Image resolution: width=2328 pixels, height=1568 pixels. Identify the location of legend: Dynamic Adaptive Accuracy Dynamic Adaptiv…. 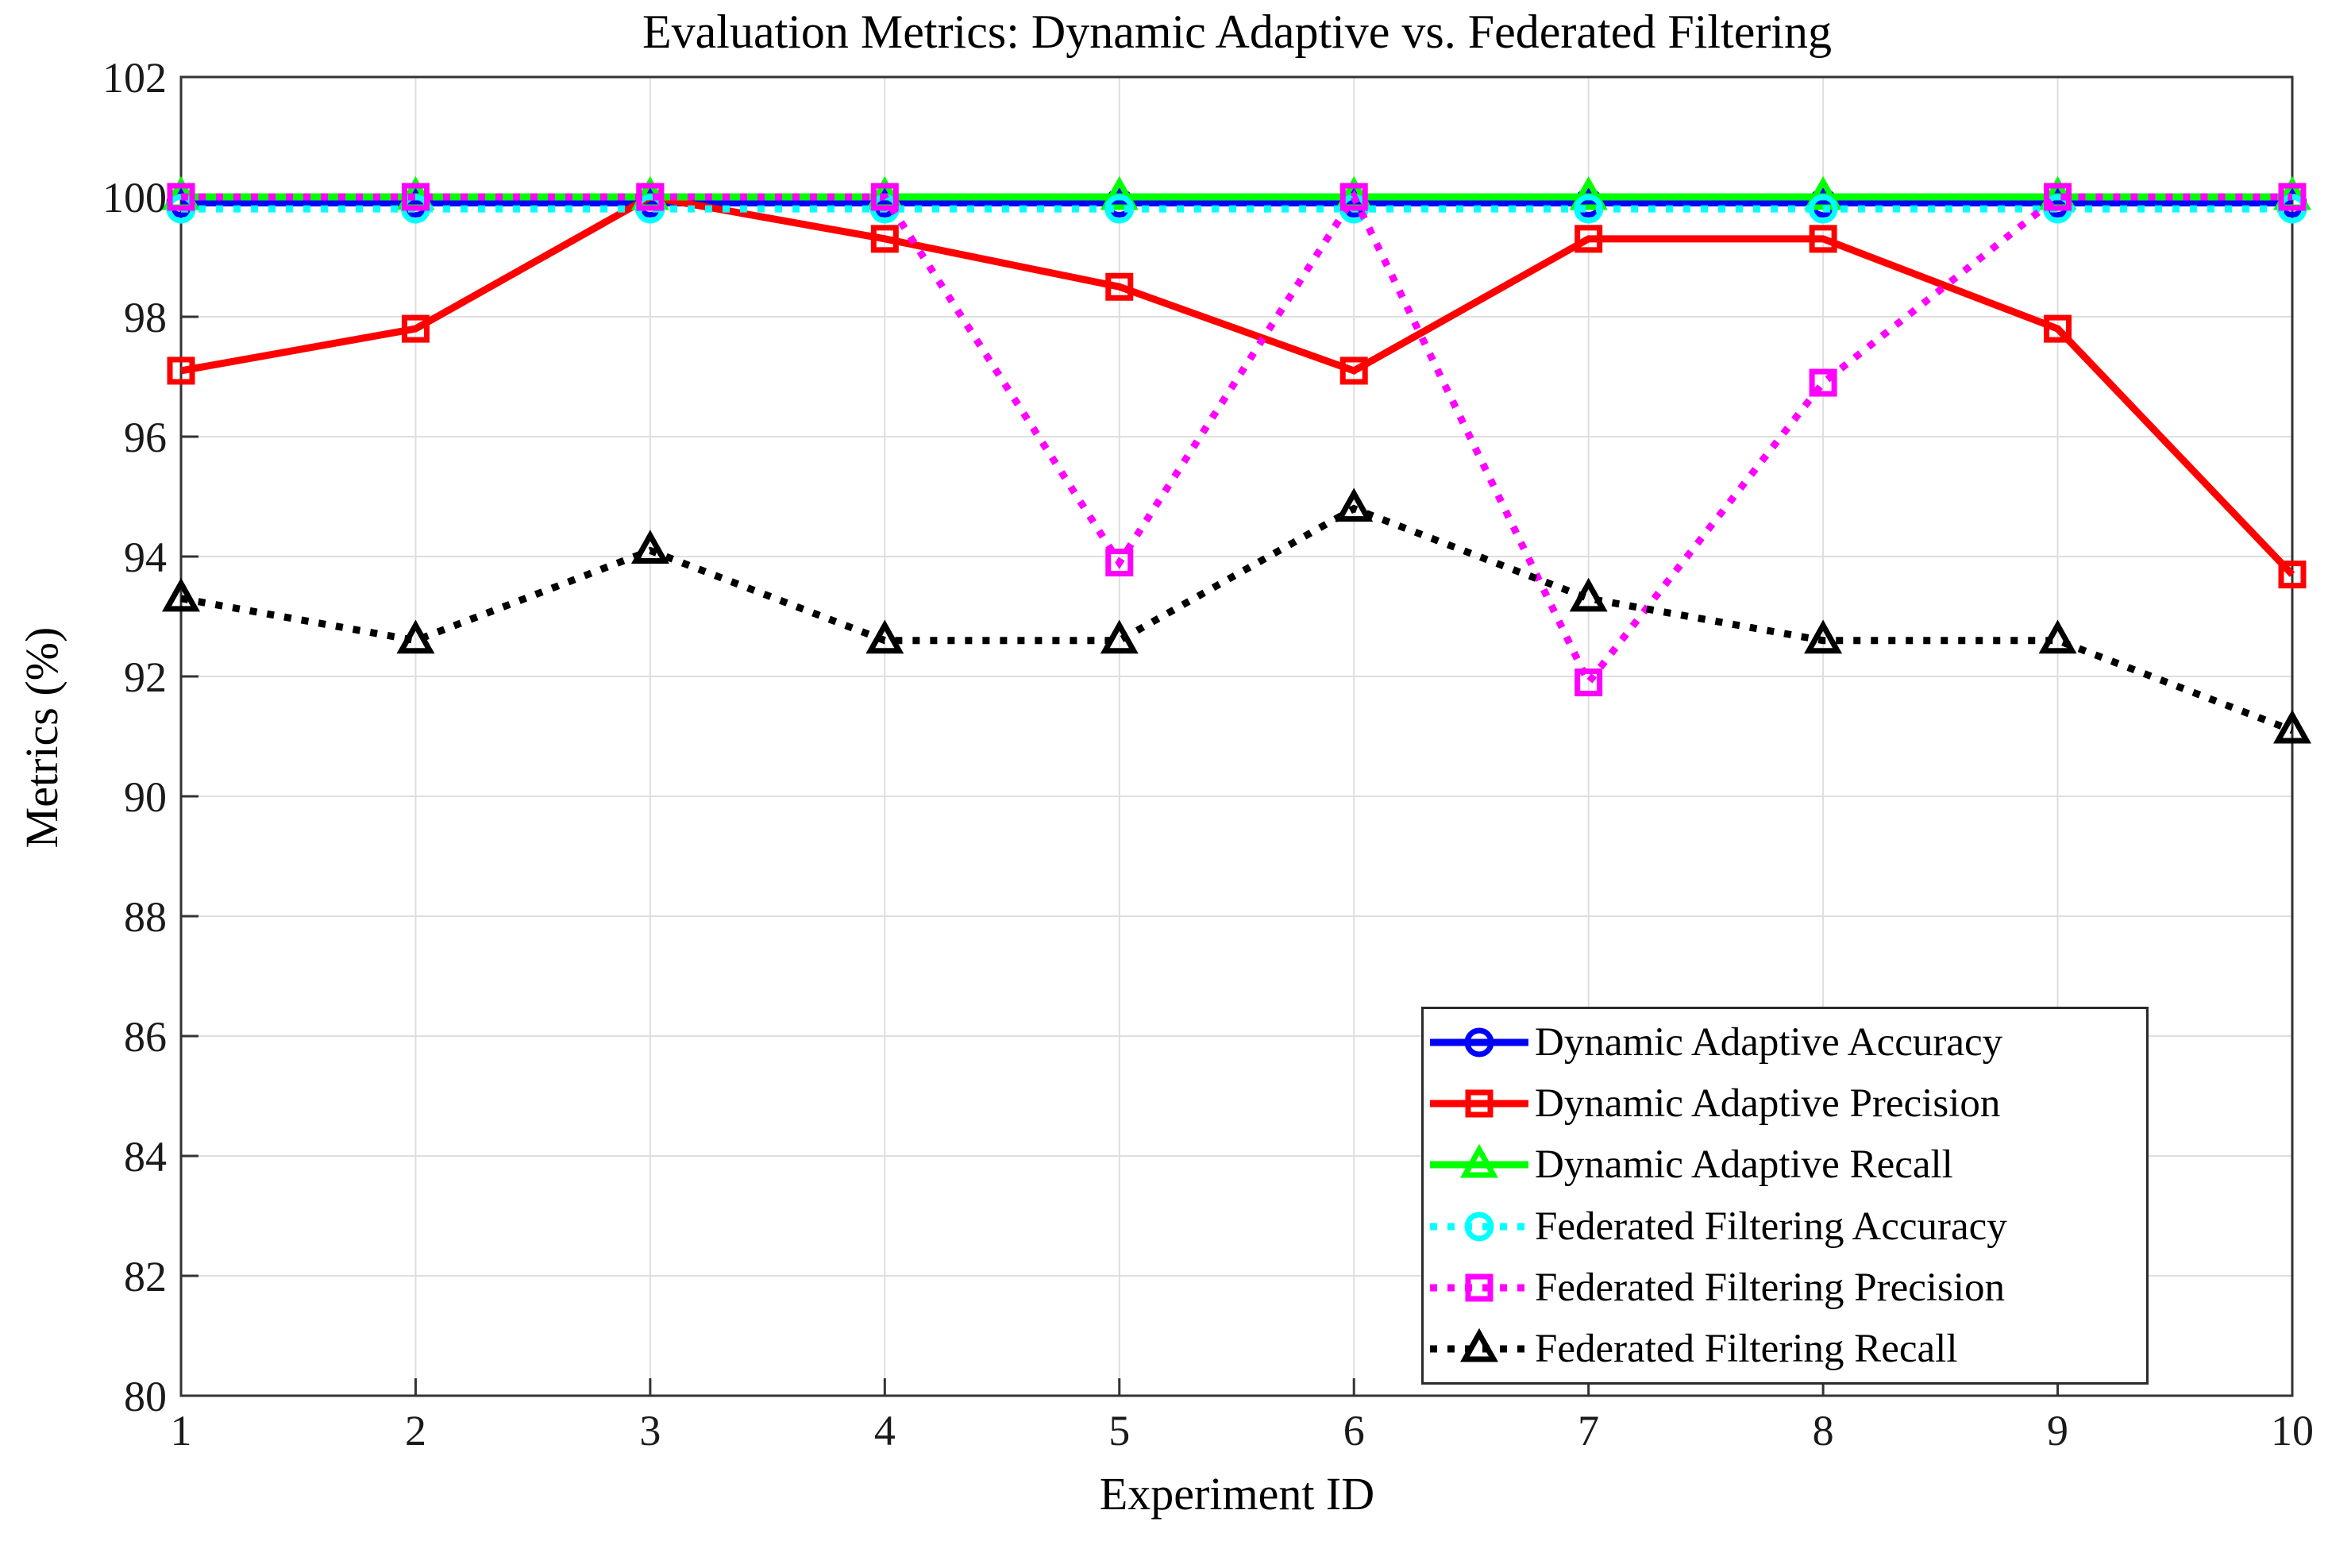
(1785, 1196).